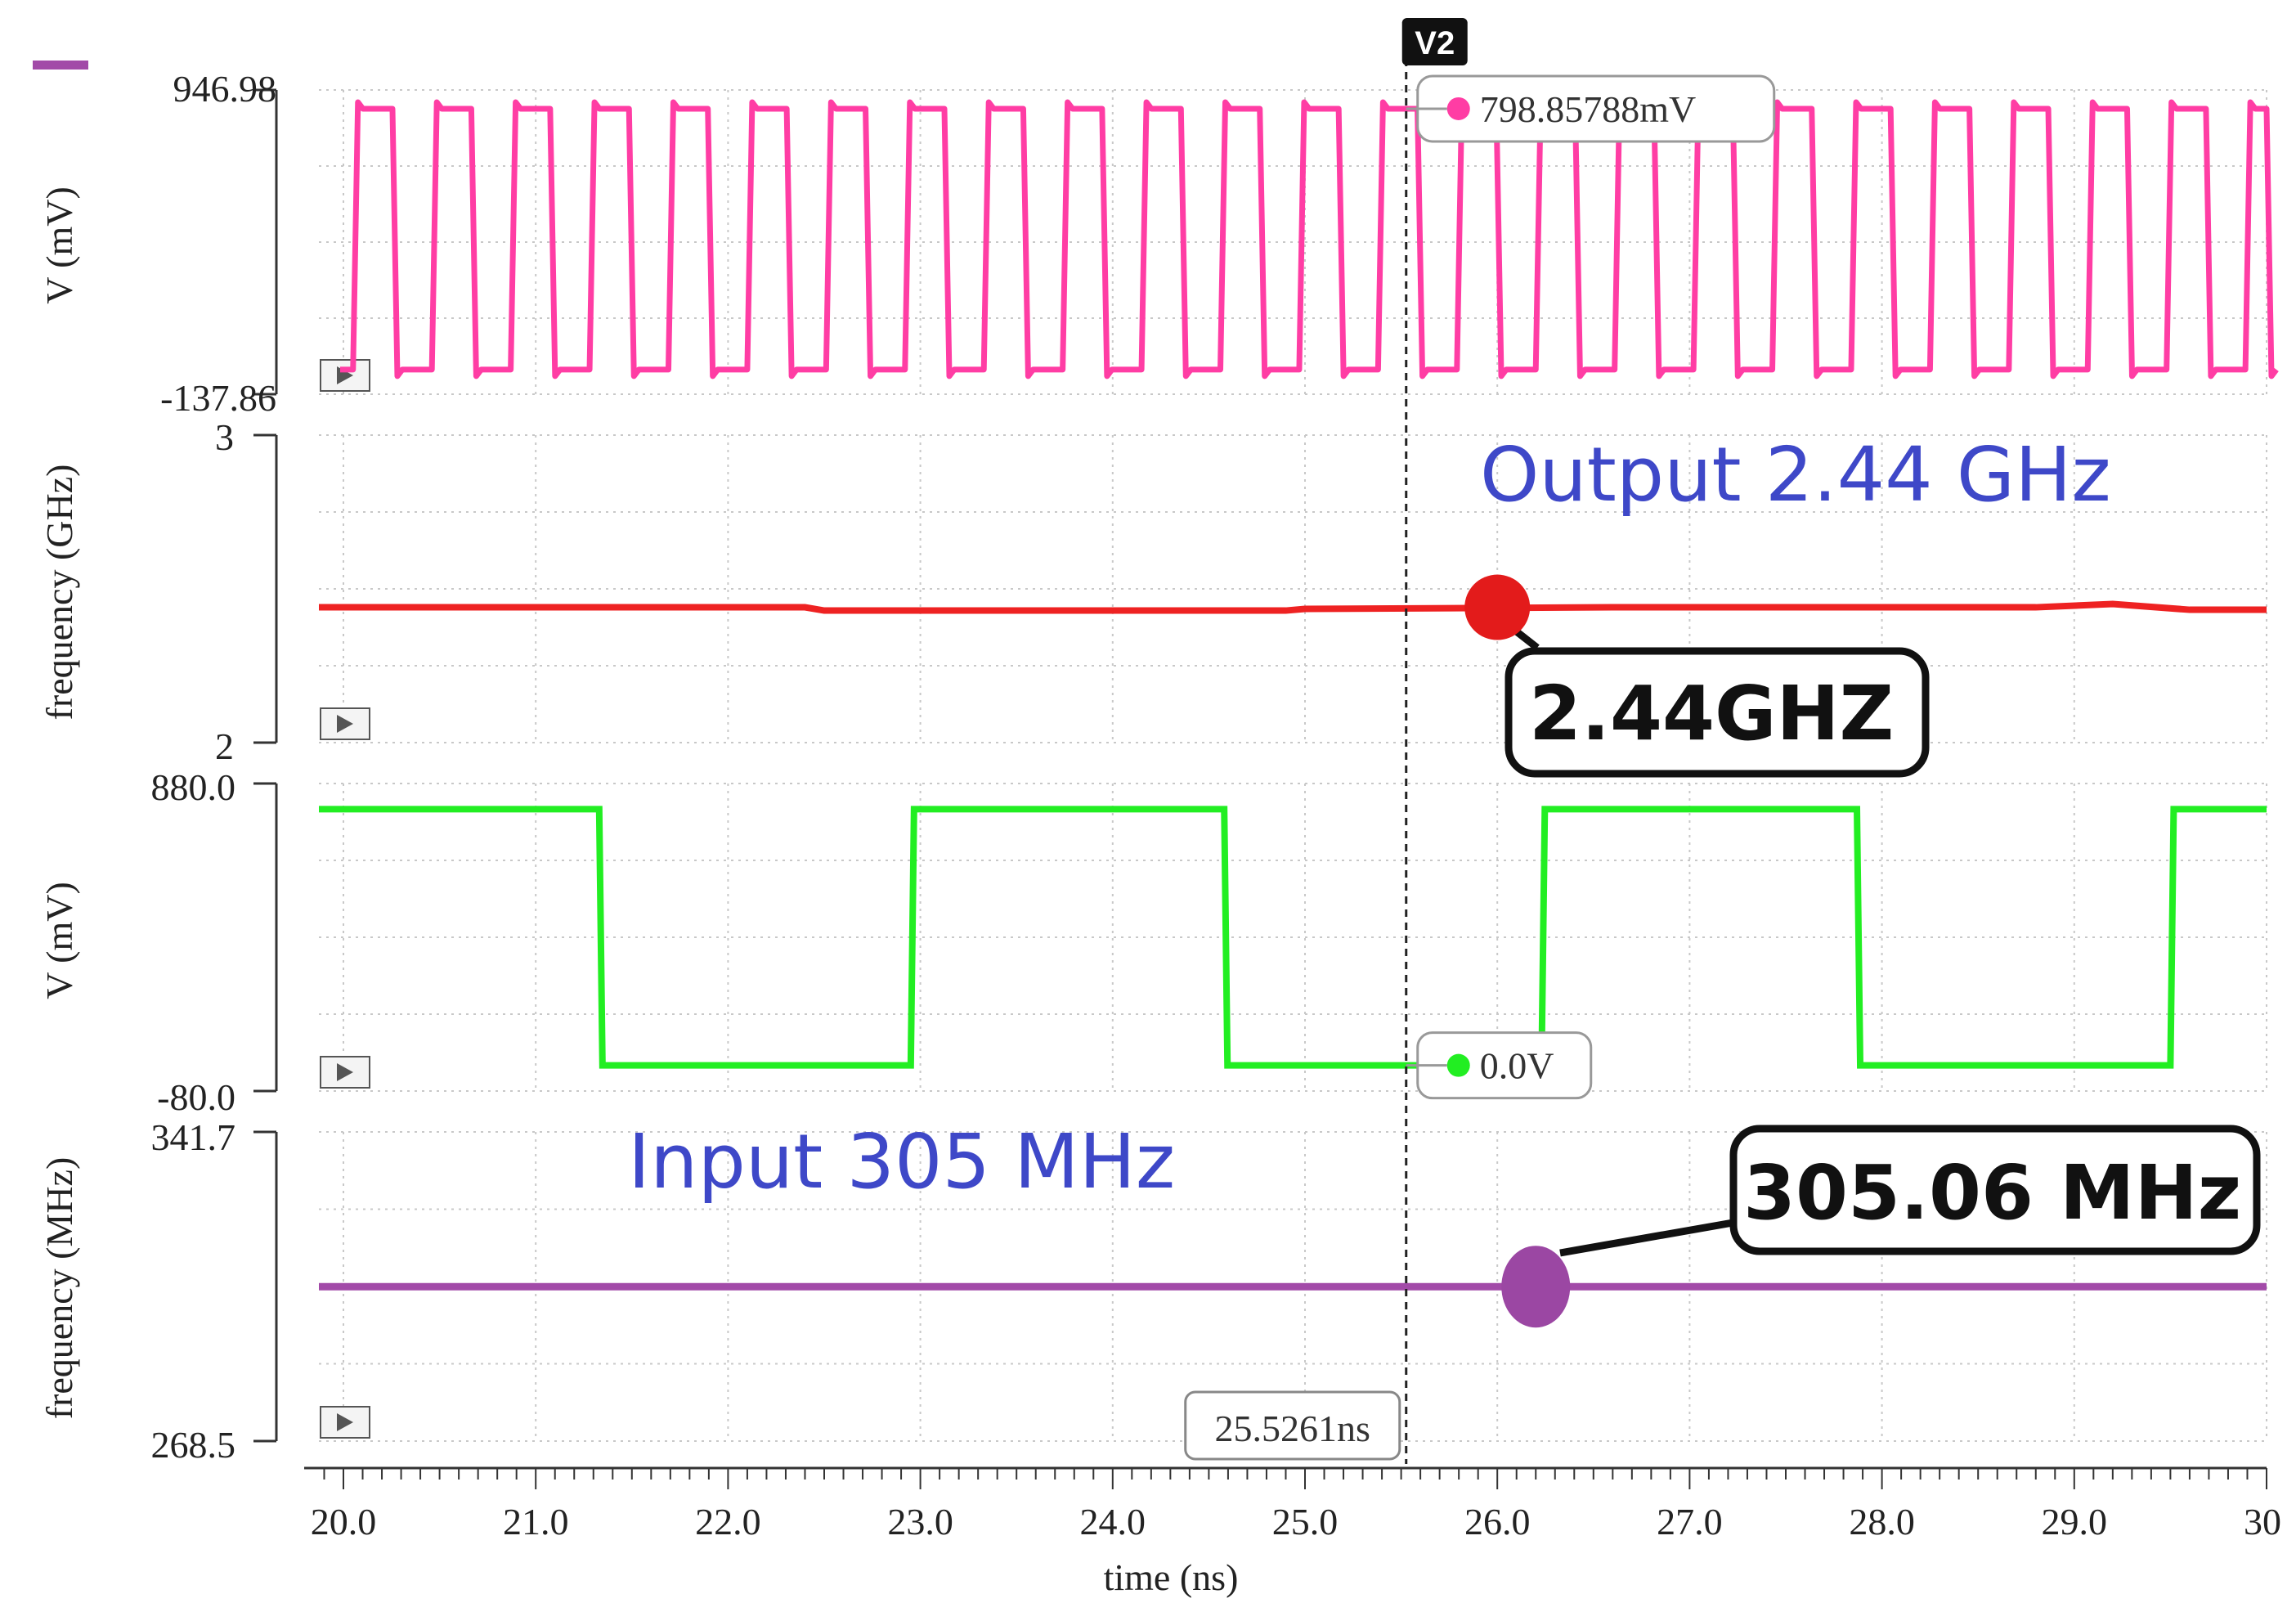  What do you see at coordinates (224, 746) in the screenshot?
I see `ytick-out-f-bottom: 2` at bounding box center [224, 746].